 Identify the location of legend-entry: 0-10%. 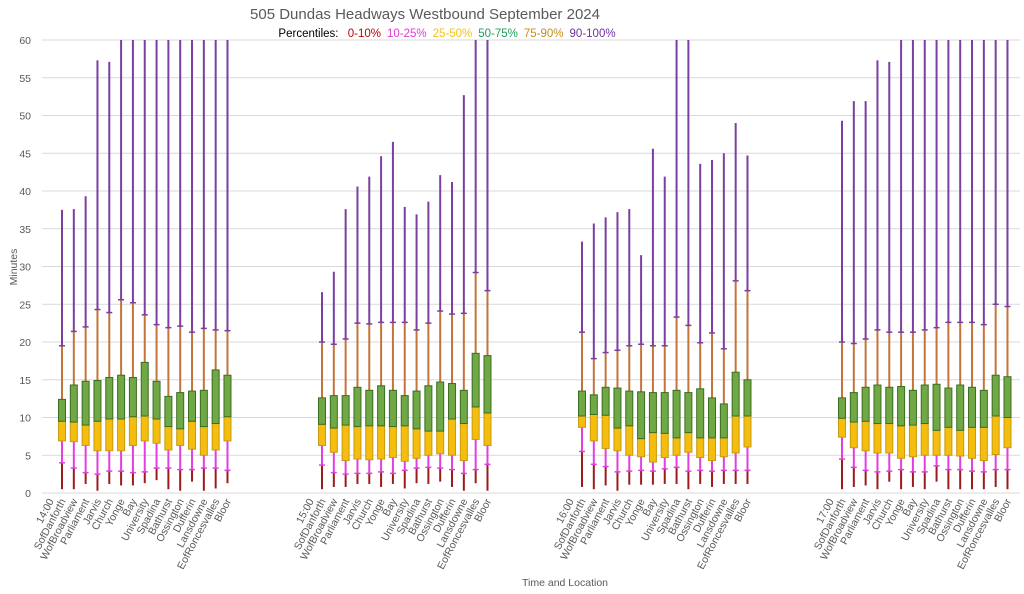
(364, 34).